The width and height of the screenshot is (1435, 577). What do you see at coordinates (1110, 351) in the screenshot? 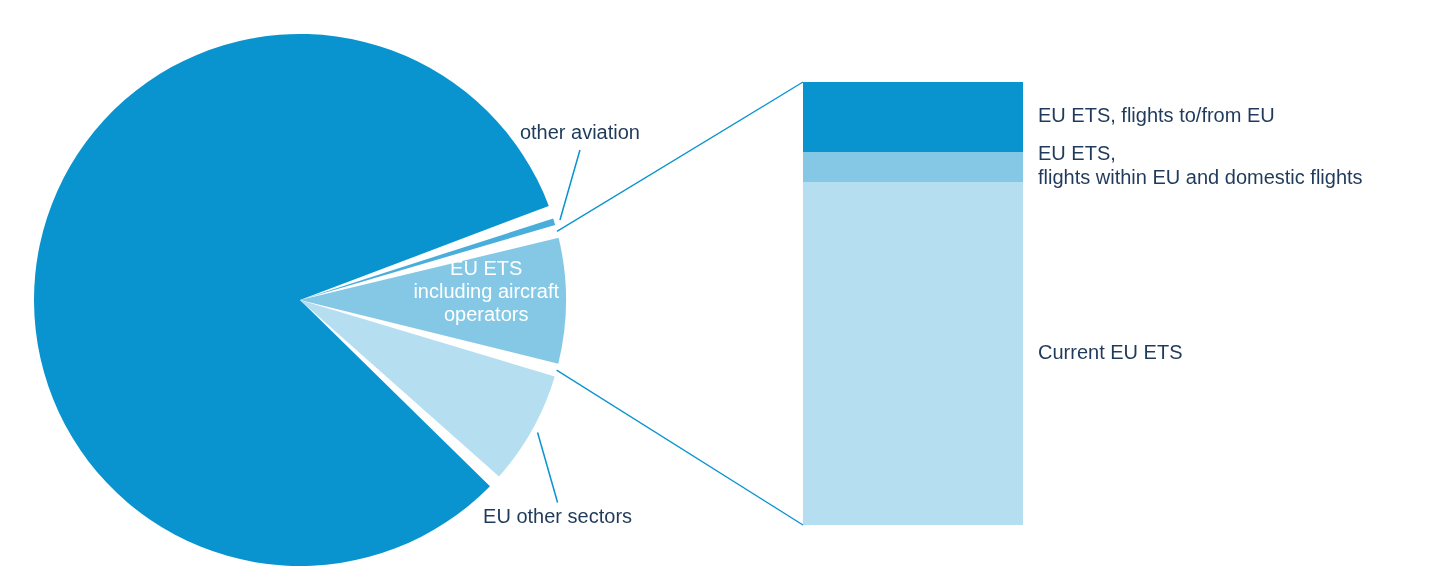
I see `series-label: Current EU ETS` at bounding box center [1110, 351].